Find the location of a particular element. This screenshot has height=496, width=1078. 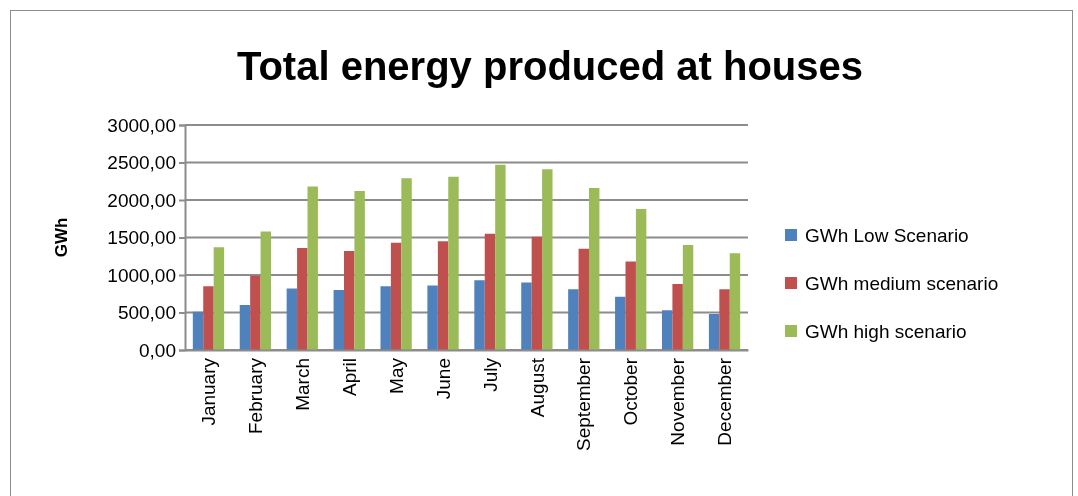

x-tick-label: May is located at coordinates (396, 375).